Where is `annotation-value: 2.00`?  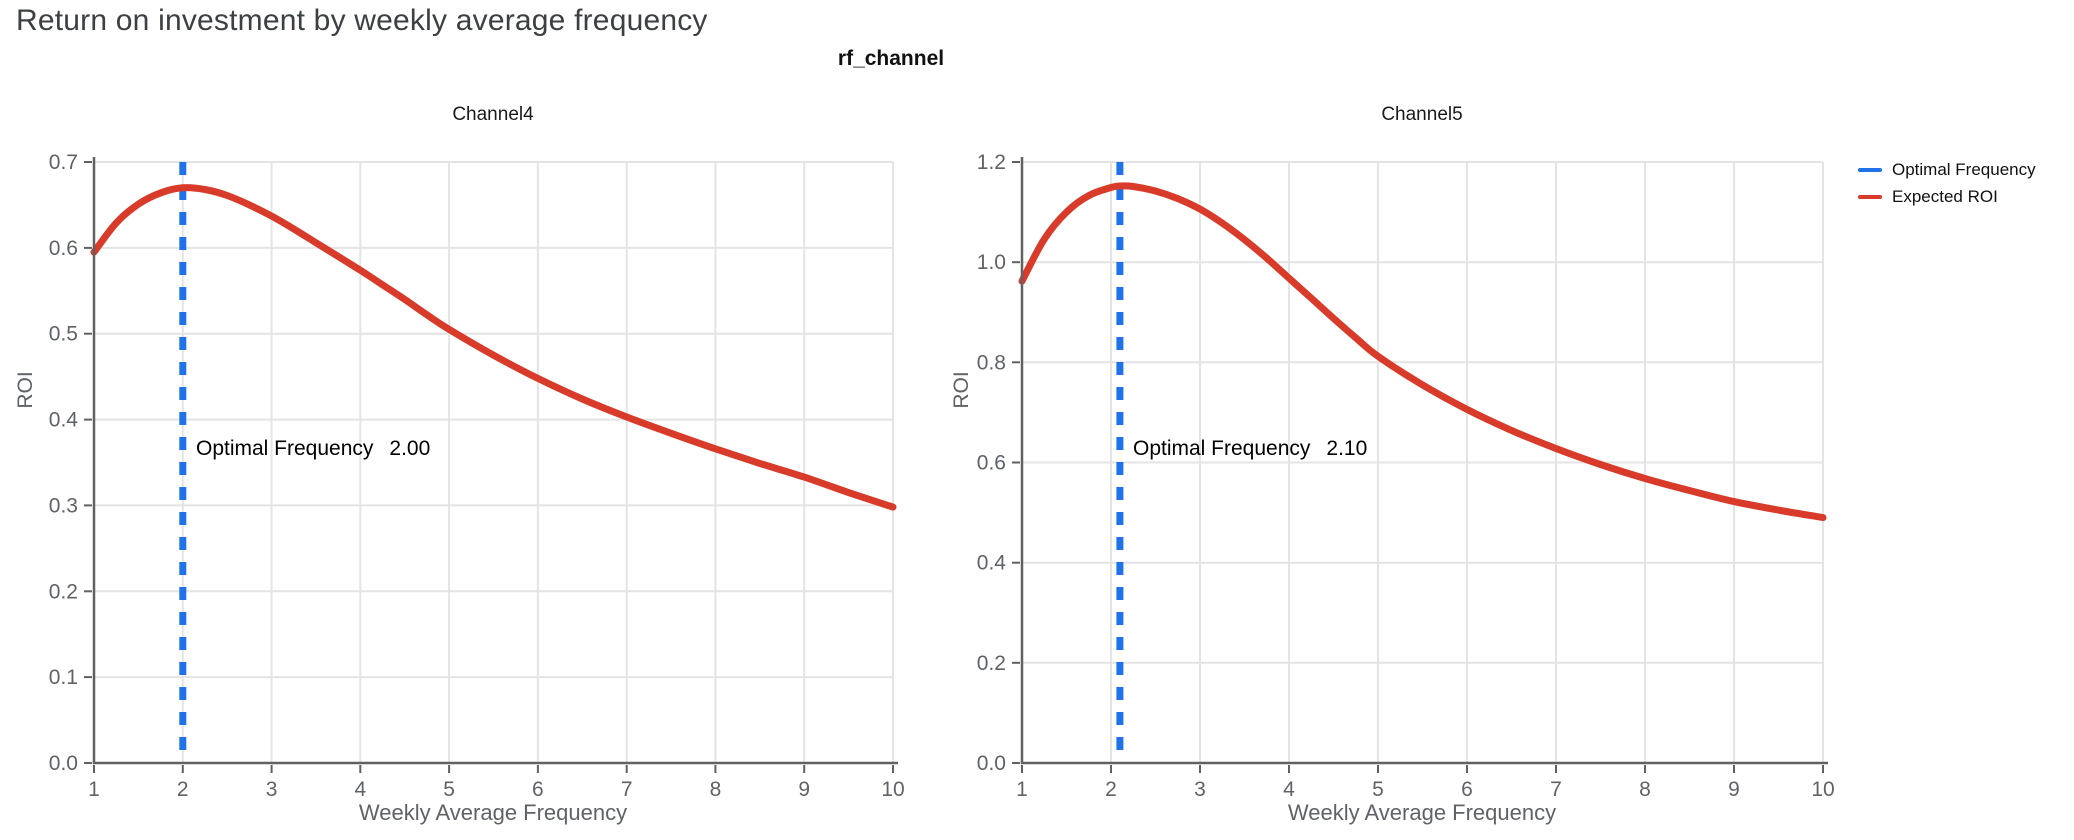
annotation-value: 2.00 is located at coordinates (410, 448).